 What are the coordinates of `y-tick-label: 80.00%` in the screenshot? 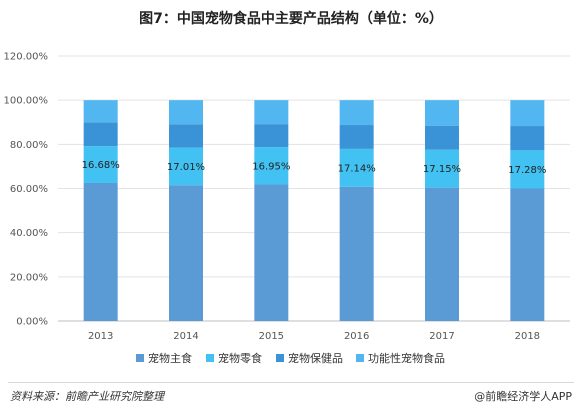 It's located at (29, 145).